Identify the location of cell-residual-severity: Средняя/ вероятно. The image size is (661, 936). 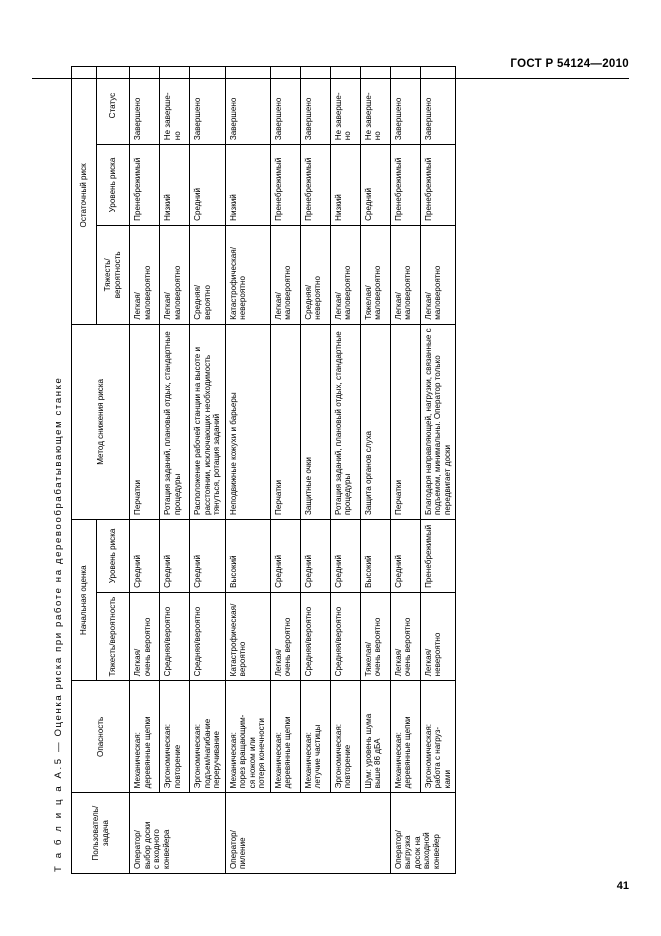
(207, 275).